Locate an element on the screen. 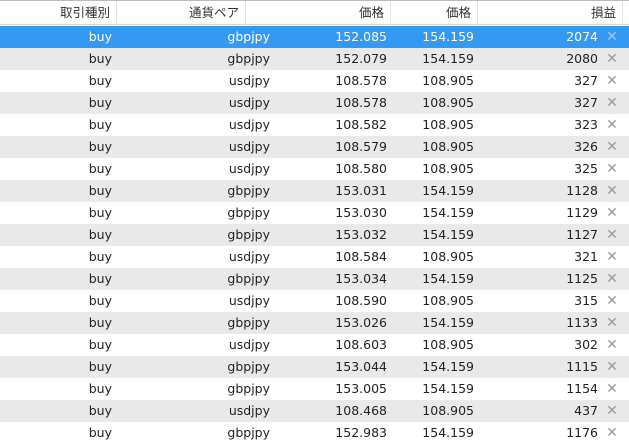 Image resolution: width=629 pixels, height=445 pixels. cell-profit-loss: 1129 is located at coordinates (582, 212).